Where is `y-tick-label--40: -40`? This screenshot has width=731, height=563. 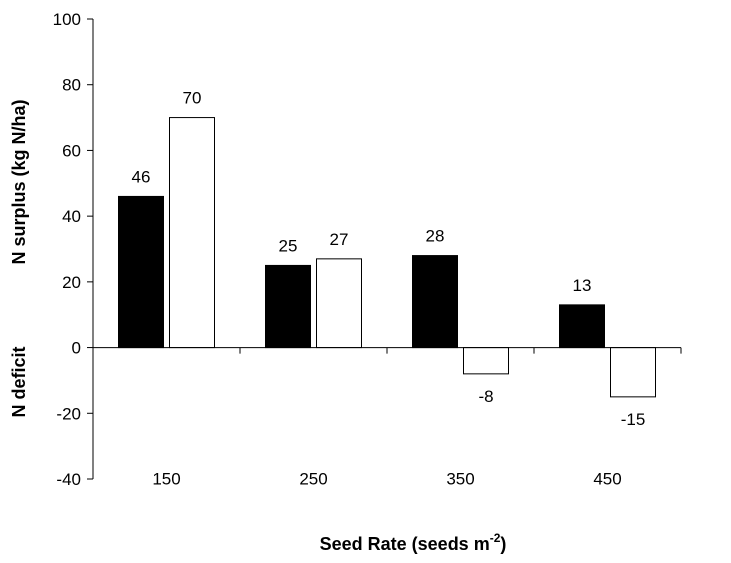 y-tick-label--40: -40 is located at coordinates (68, 479).